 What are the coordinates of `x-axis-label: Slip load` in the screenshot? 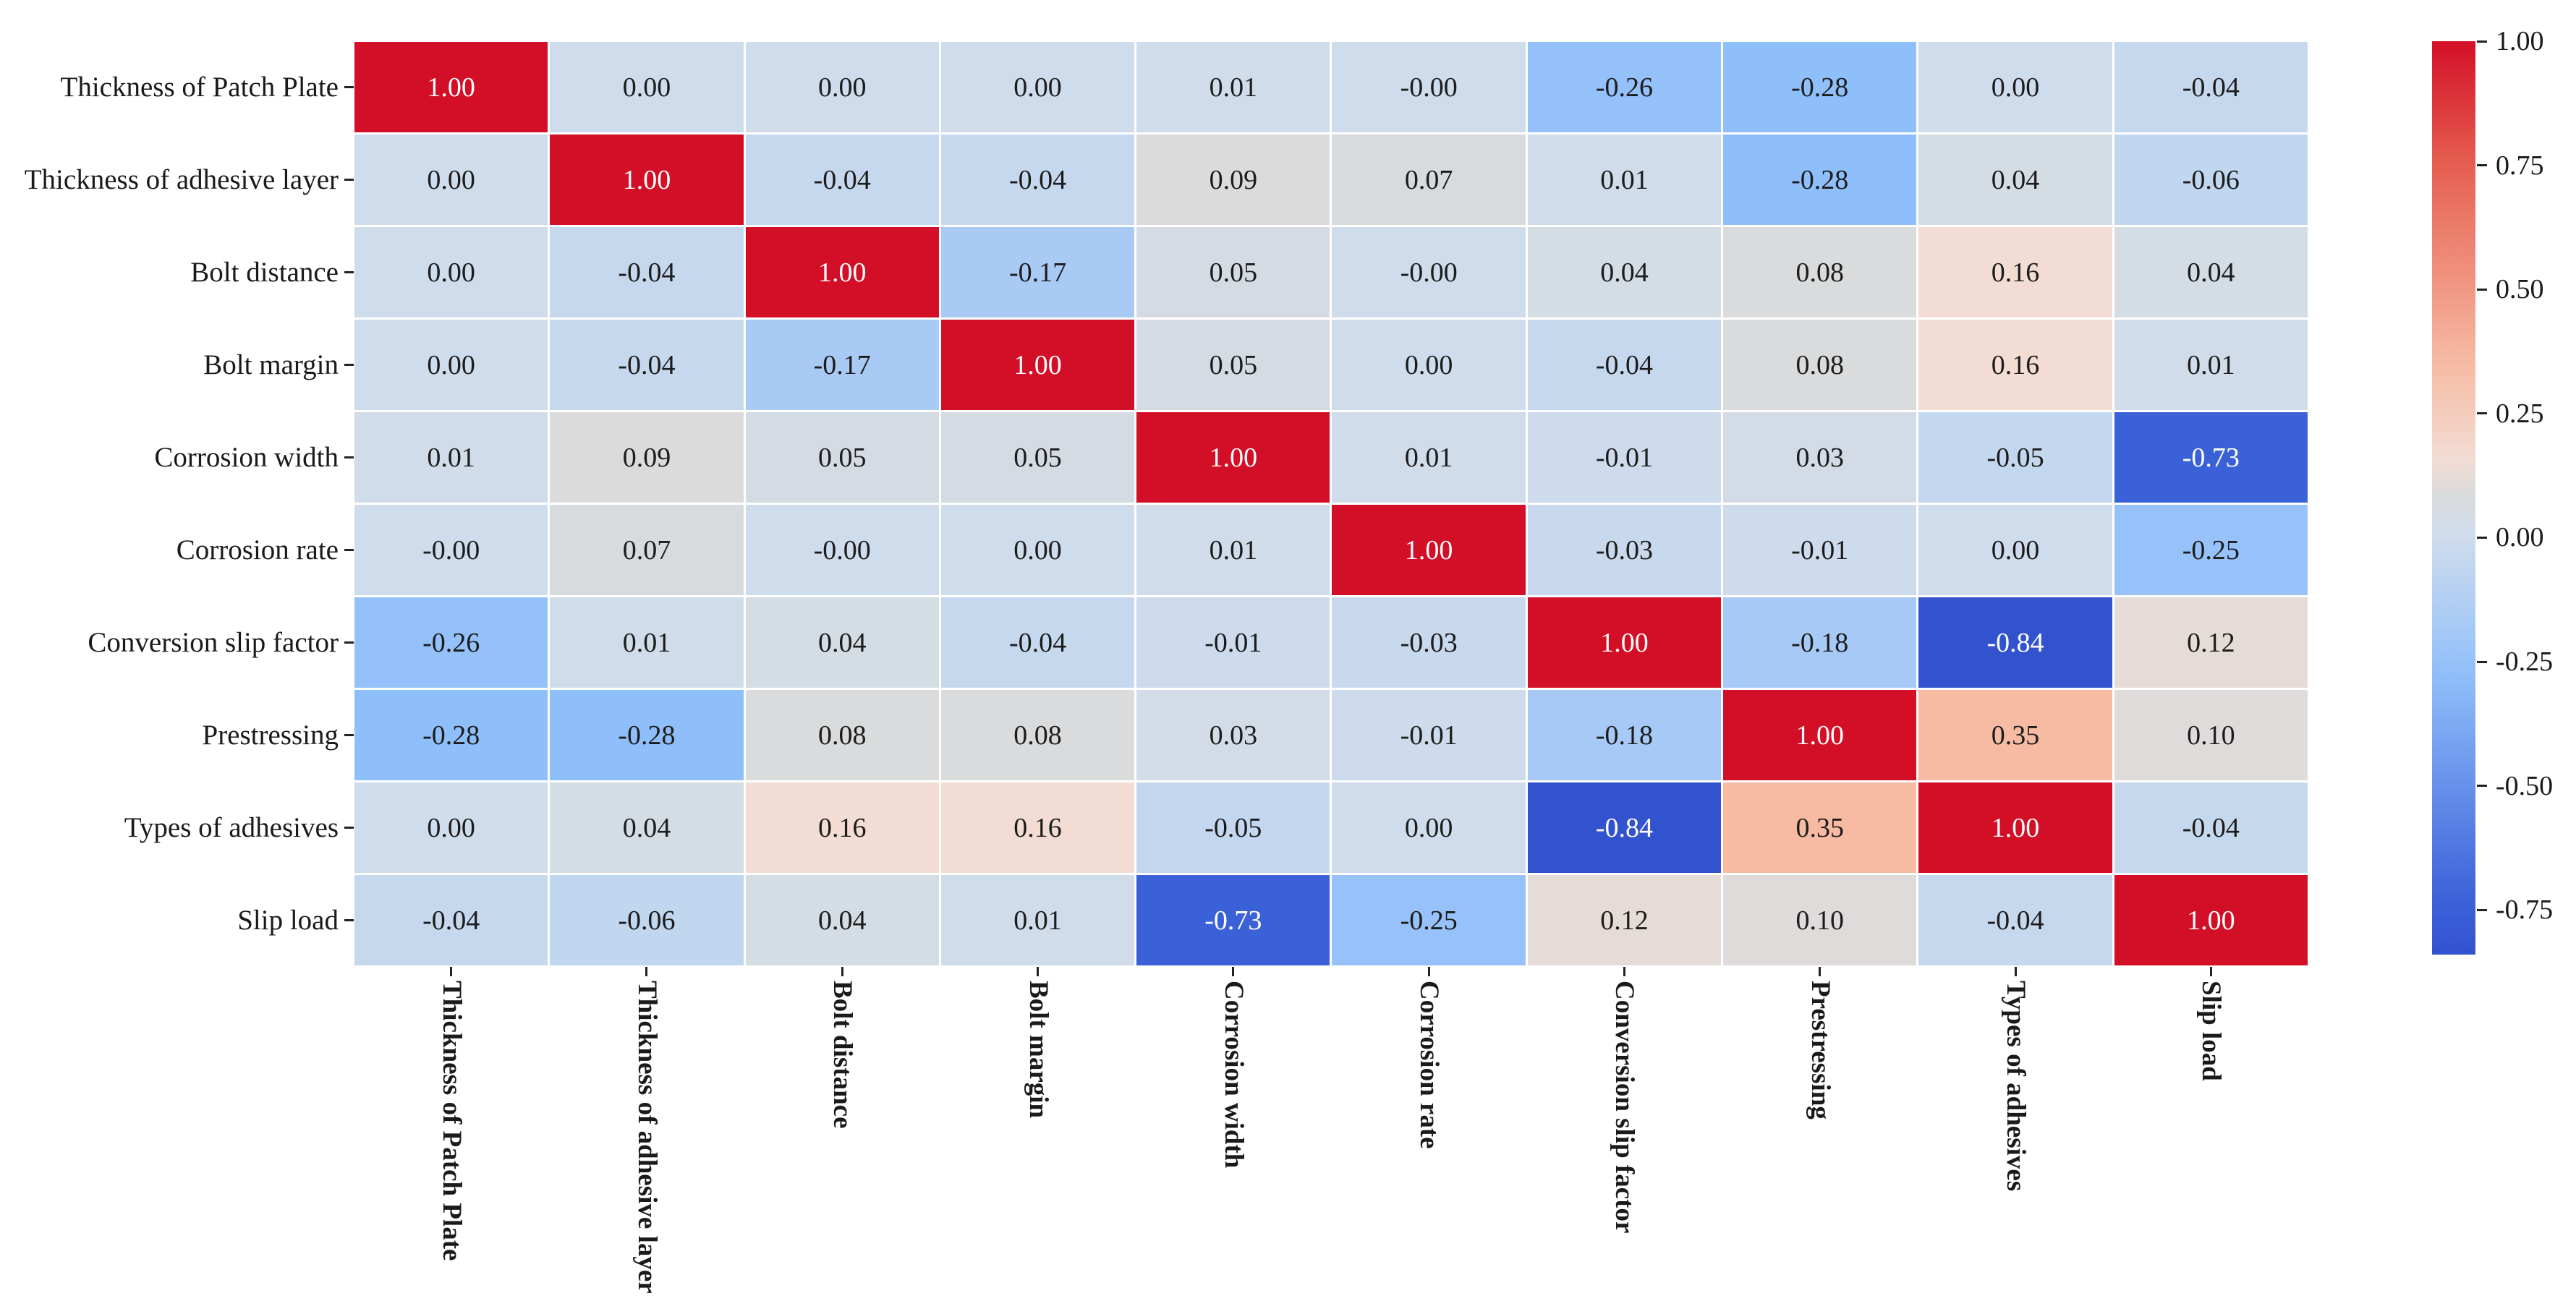 It's located at (2211, 1031).